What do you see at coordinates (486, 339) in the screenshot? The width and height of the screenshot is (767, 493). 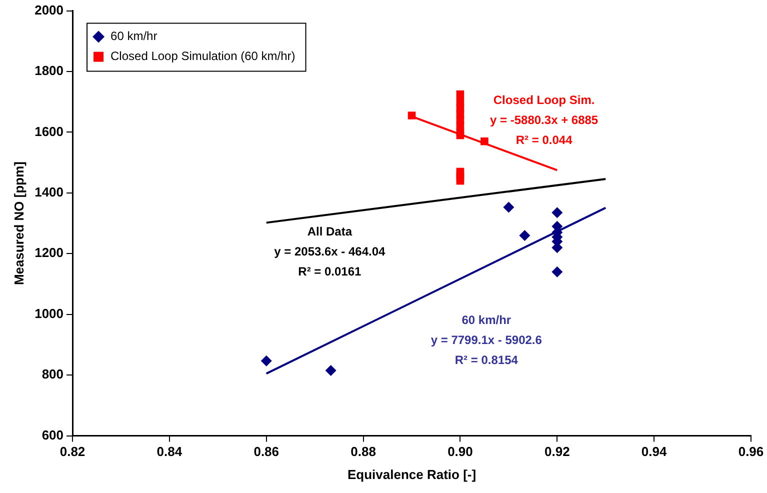 I see `annotation: y = 7799.1x - 5902.6` at bounding box center [486, 339].